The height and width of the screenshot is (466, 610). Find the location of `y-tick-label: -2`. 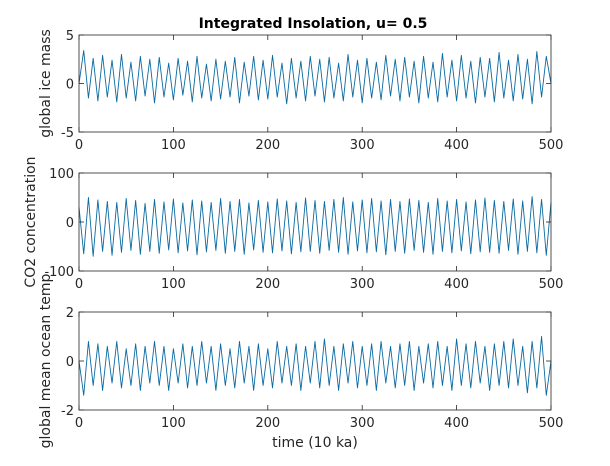

y-tick-label: -2 is located at coordinates (67, 411).